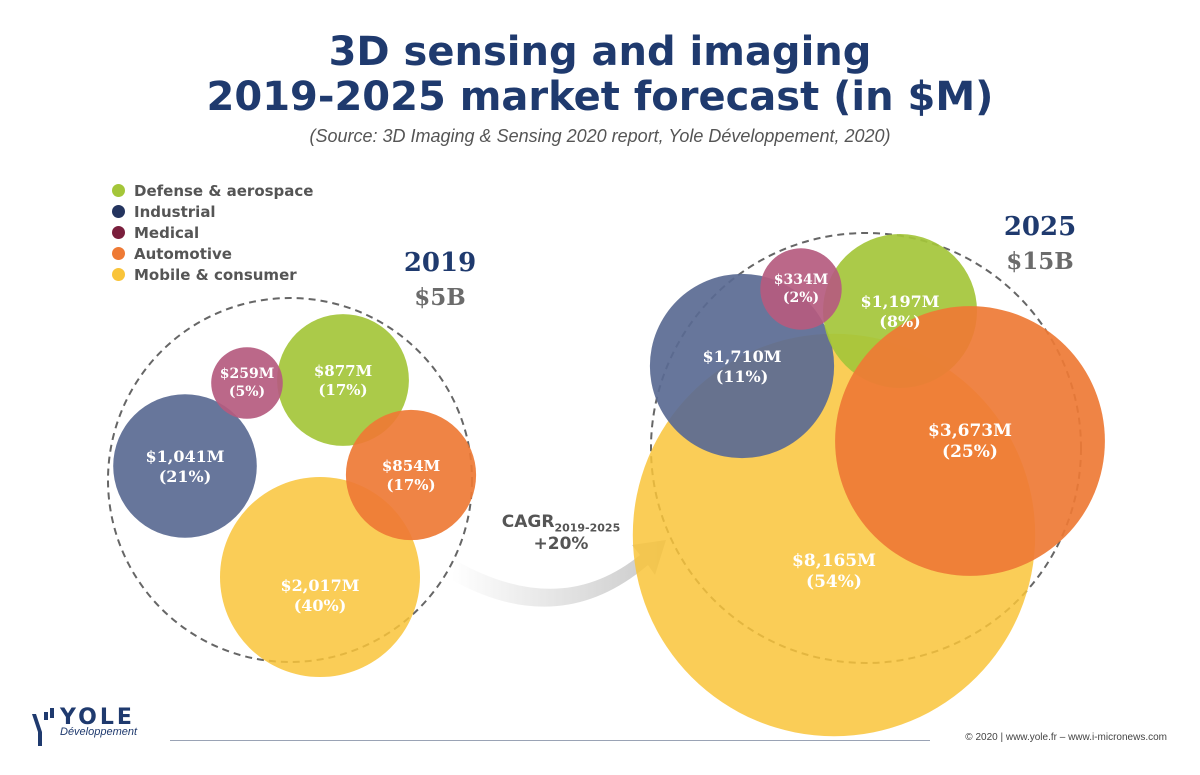 Image resolution: width=1200 pixels, height=775 pixels. What do you see at coordinates (600, 52) in the screenshot?
I see `title-line-1: 3D sensing and imaging` at bounding box center [600, 52].